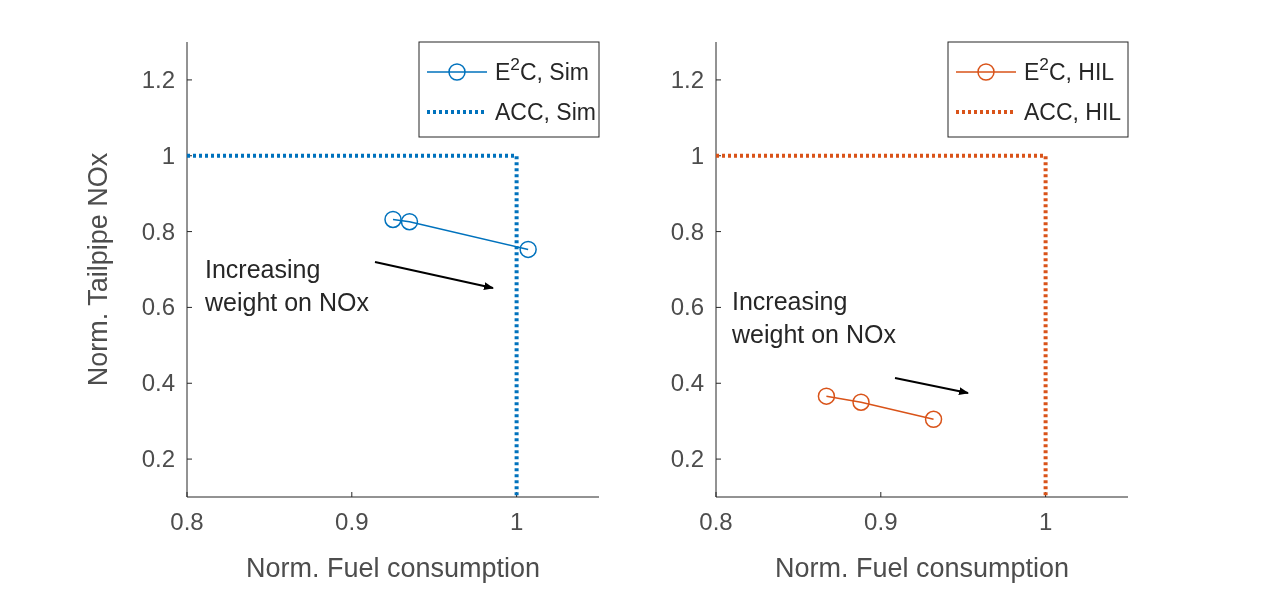 The image size is (1282, 595). What do you see at coordinates (98, 269) in the screenshot?
I see `y-axis-title: Norm. Tailpipe NOx` at bounding box center [98, 269].